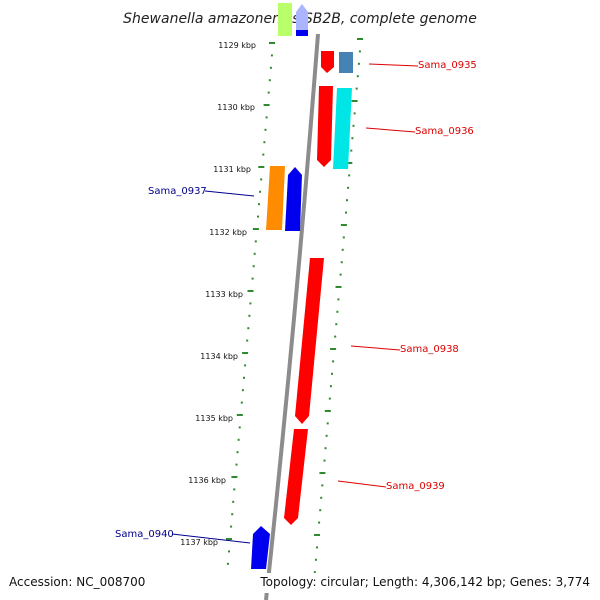 The height and width of the screenshot is (600, 600). Describe the element at coordinates (342, 128) in the screenshot. I see `gene-arrow-cyan` at that location.